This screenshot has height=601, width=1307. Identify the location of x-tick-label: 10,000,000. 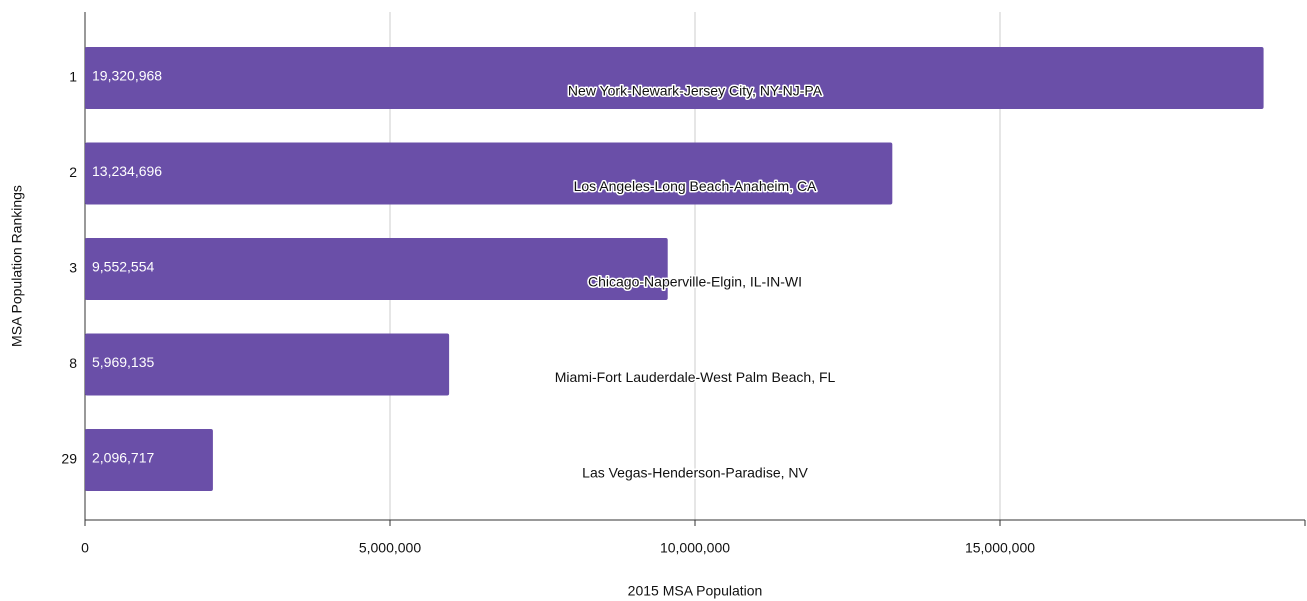
(695, 548).